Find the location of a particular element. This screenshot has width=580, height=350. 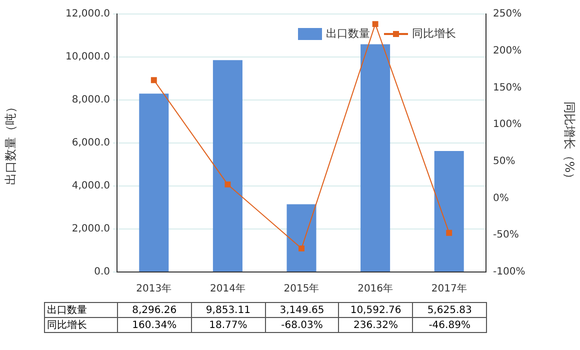

y2-tick-label: 0% is located at coordinates (501, 198).